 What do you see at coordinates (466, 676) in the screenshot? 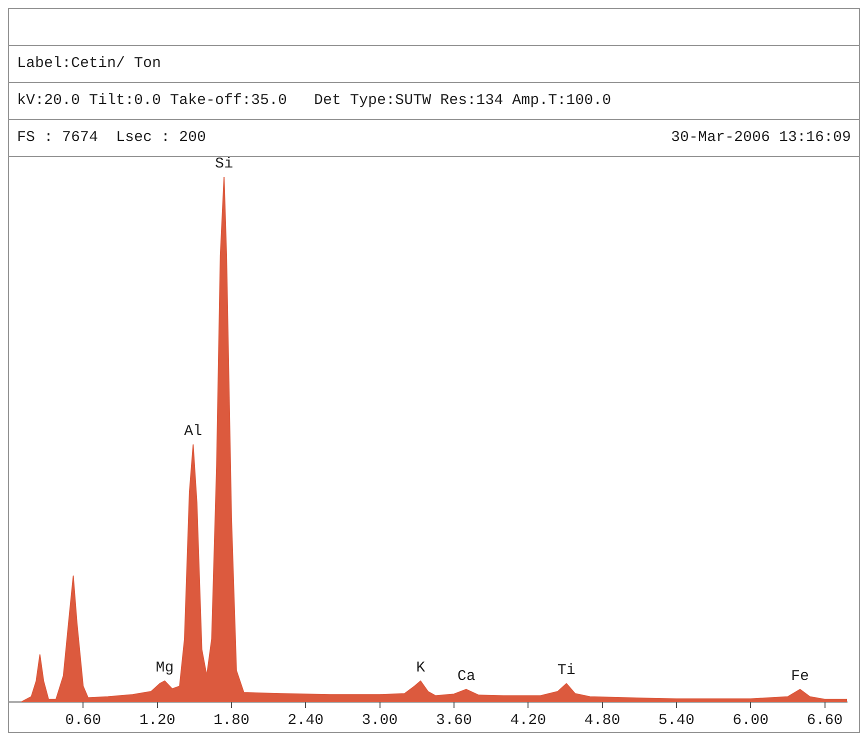
I see `annotation: Ca` at bounding box center [466, 676].